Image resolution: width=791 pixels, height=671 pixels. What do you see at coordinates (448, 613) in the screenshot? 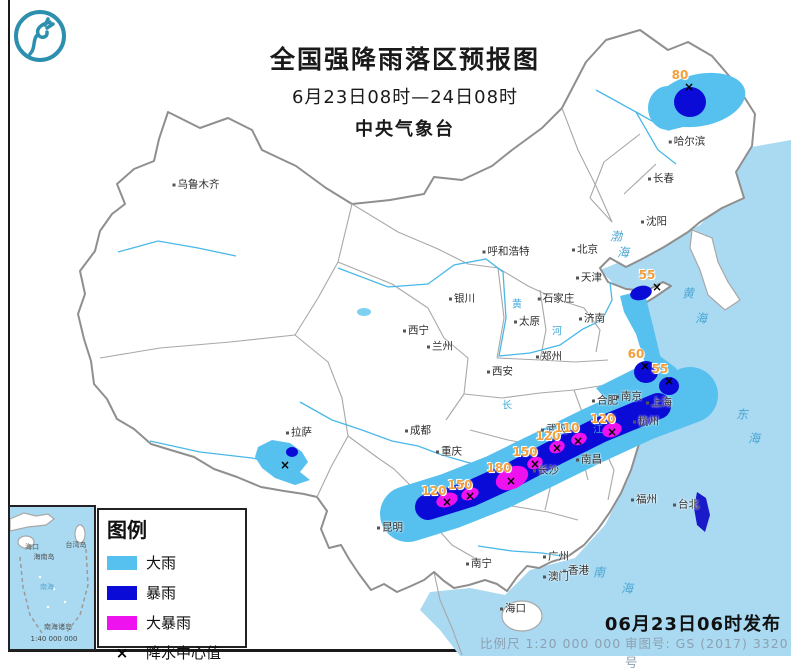
I see `vietnam-border` at bounding box center [448, 613].